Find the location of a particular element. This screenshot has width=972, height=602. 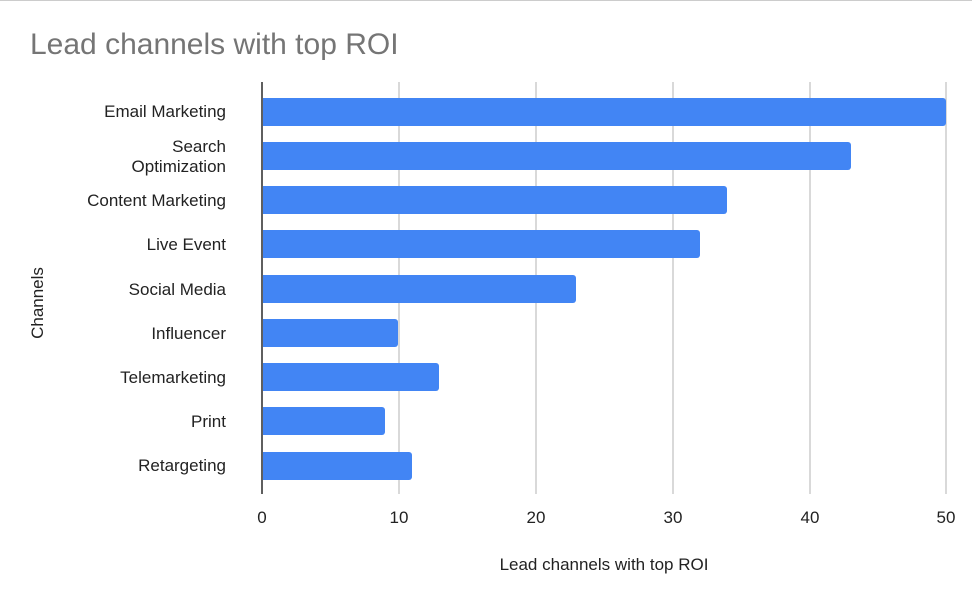

category-label: Influencer is located at coordinates (188, 333).